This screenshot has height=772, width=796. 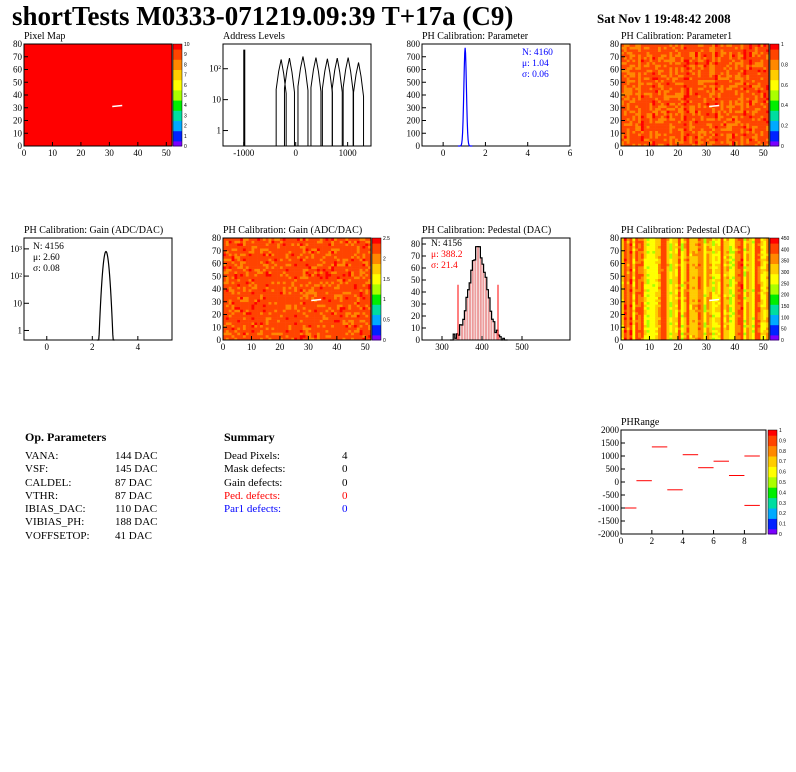 I want to click on y-tick-label: 500, so click(x=414, y=82).